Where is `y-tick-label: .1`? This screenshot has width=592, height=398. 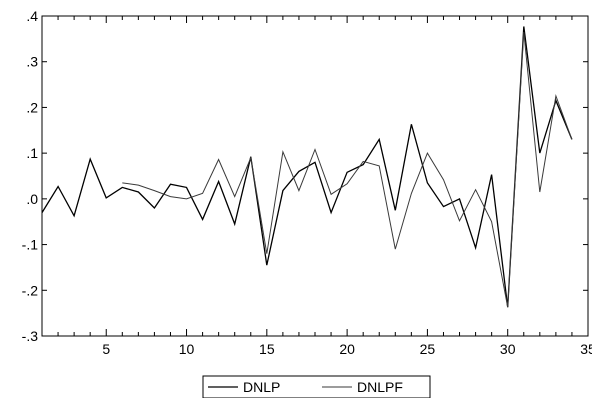 y-tick-label: .1 is located at coordinates (32, 153).